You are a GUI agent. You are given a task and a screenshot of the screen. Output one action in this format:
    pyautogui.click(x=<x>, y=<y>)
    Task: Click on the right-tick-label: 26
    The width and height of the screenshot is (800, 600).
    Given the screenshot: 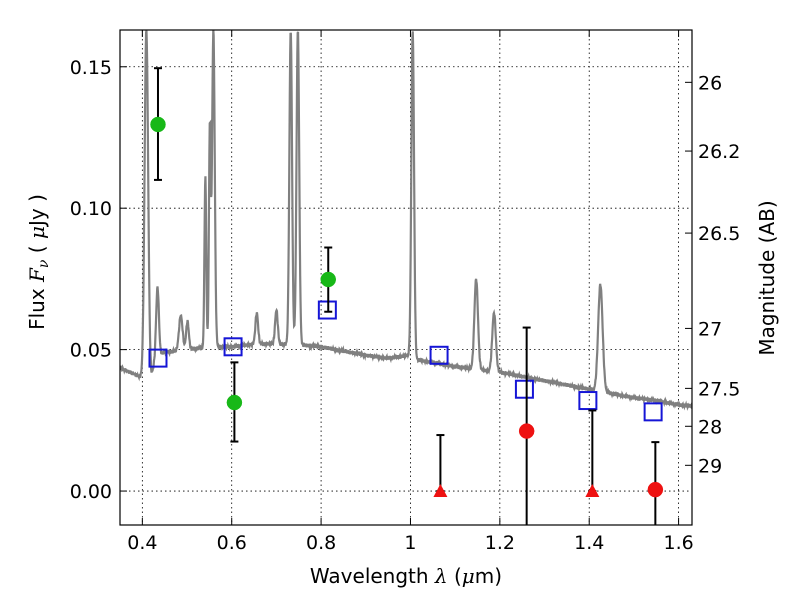 What is the action you would take?
    pyautogui.click(x=710, y=83)
    